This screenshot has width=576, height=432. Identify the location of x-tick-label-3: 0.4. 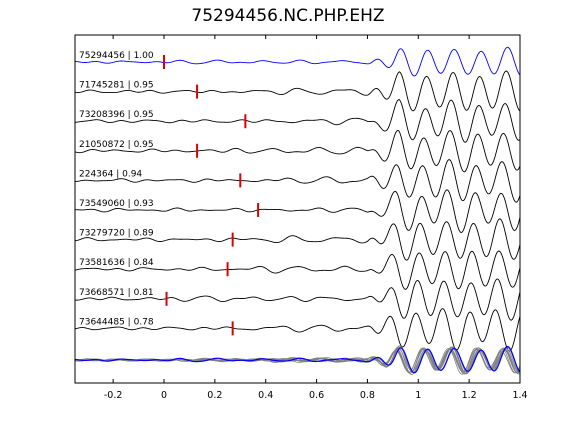
(265, 395).